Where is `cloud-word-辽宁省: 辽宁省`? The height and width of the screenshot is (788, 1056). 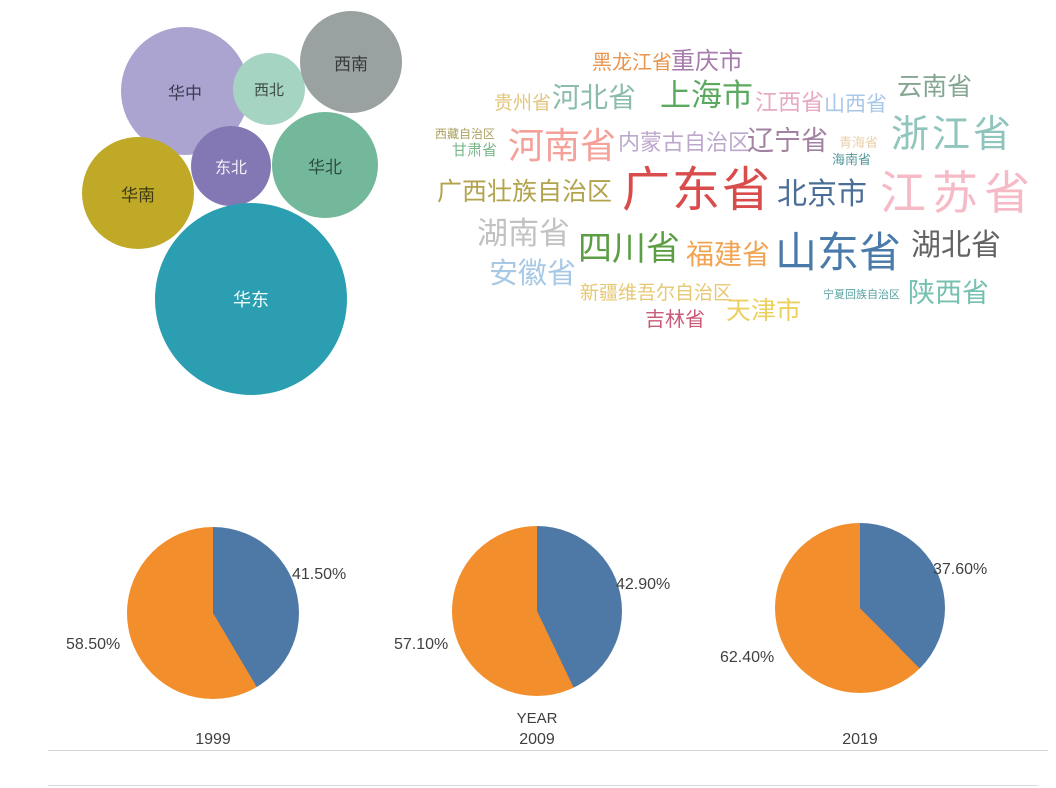 cloud-word-辽宁省: 辽宁省 is located at coordinates (787, 141).